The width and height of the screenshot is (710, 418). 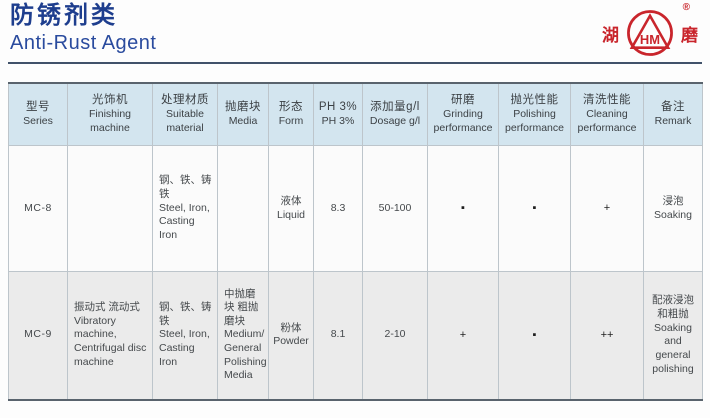 I want to click on col-header-cleaning: 清洗性能 Cleaning performance, so click(x=607, y=114).